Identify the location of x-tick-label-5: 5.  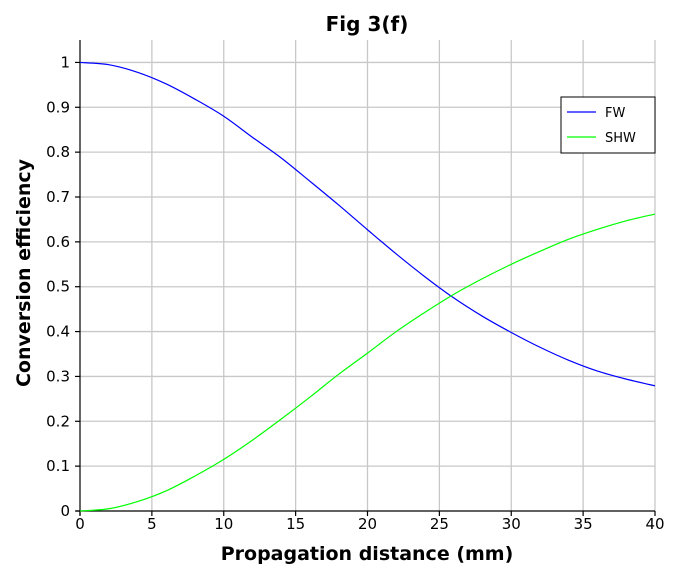
(152, 524).